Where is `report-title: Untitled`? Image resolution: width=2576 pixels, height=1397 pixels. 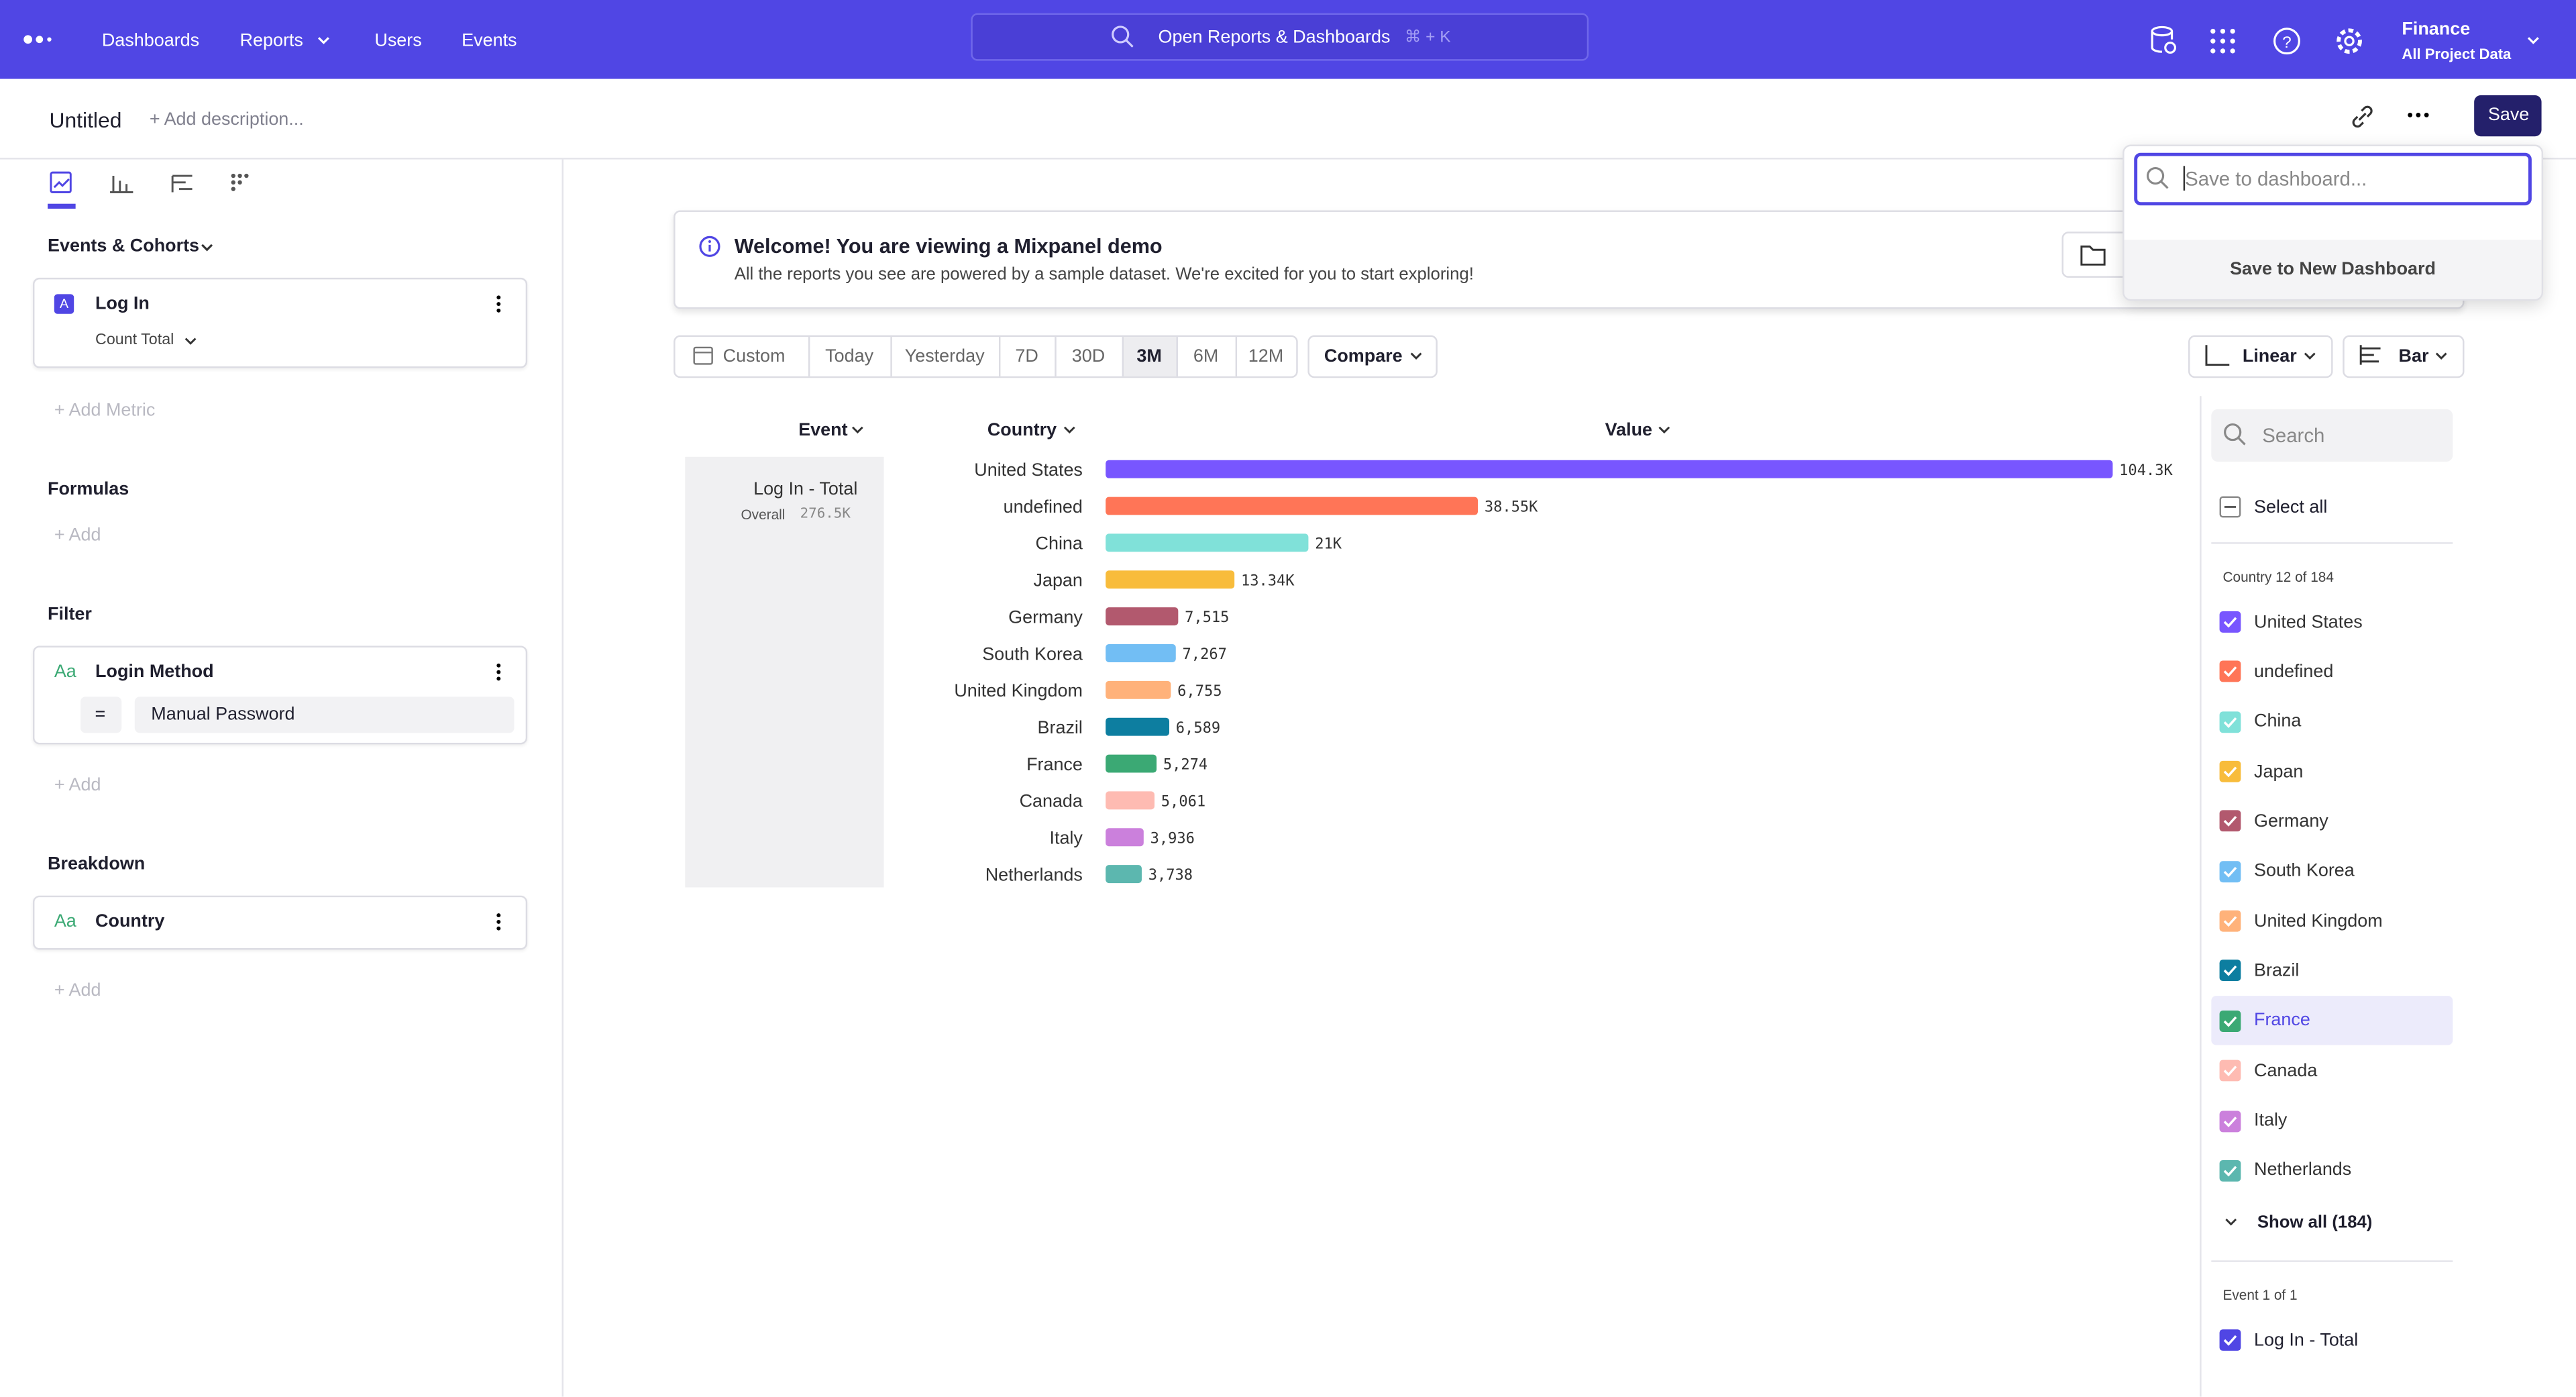 report-title: Untitled is located at coordinates (85, 120).